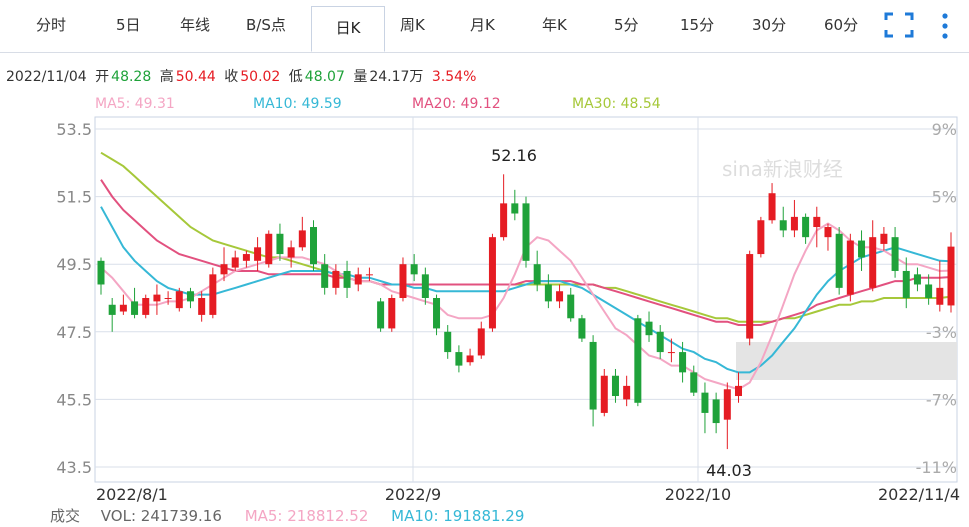  I want to click on max-price-label: 52.16, so click(514, 155).